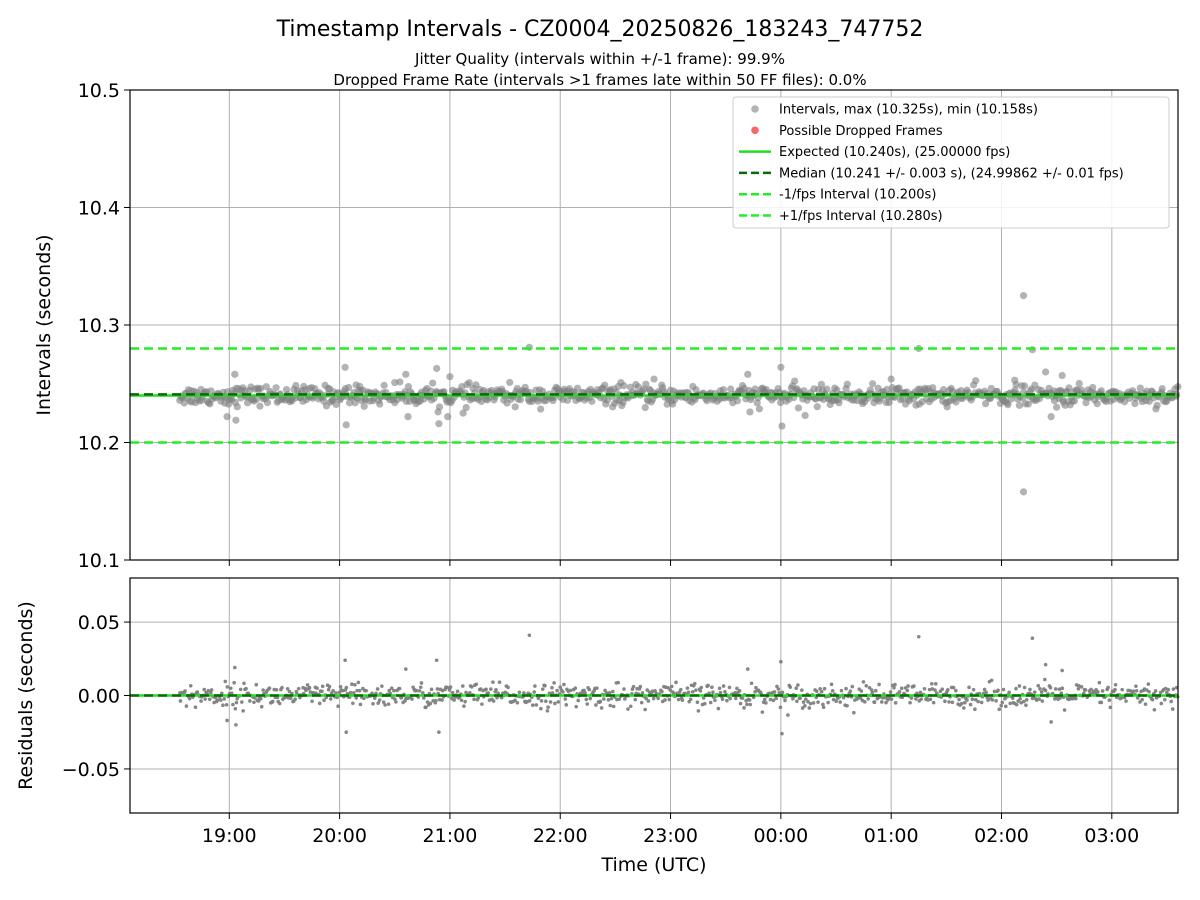  I want to click on y-axis-label: Intervals (seconds), so click(44, 324).